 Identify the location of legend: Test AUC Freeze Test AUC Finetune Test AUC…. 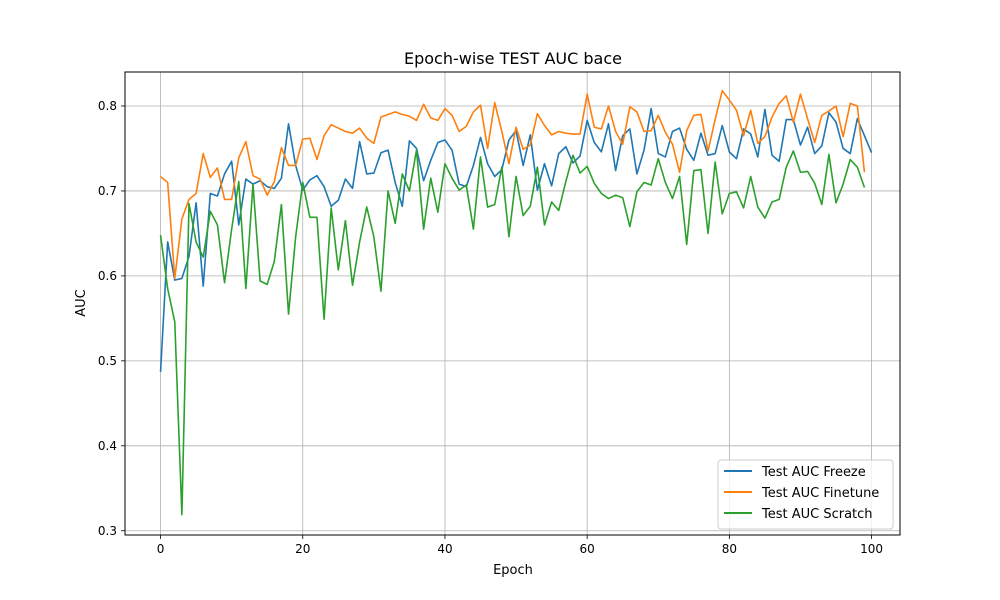
(805, 494).